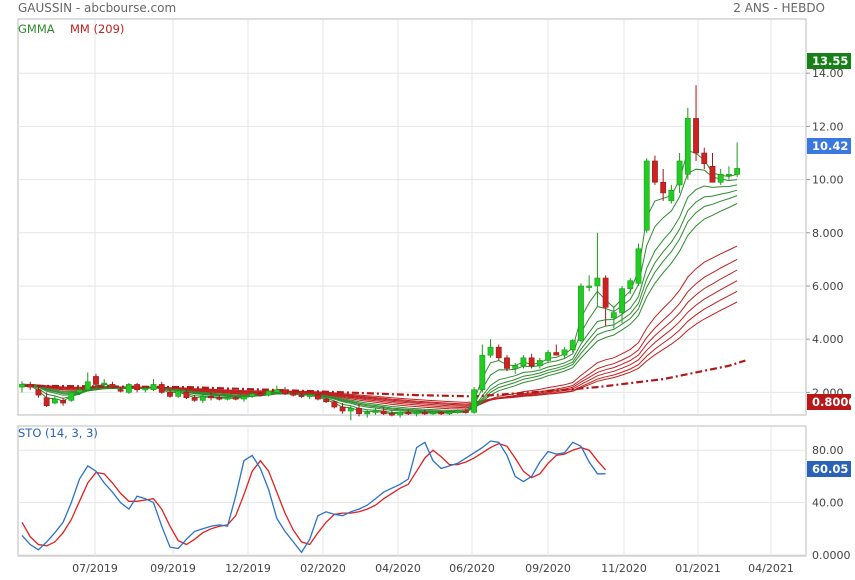  What do you see at coordinates (323, 568) in the screenshot?
I see `x-tick-label: 02/2020` at bounding box center [323, 568].